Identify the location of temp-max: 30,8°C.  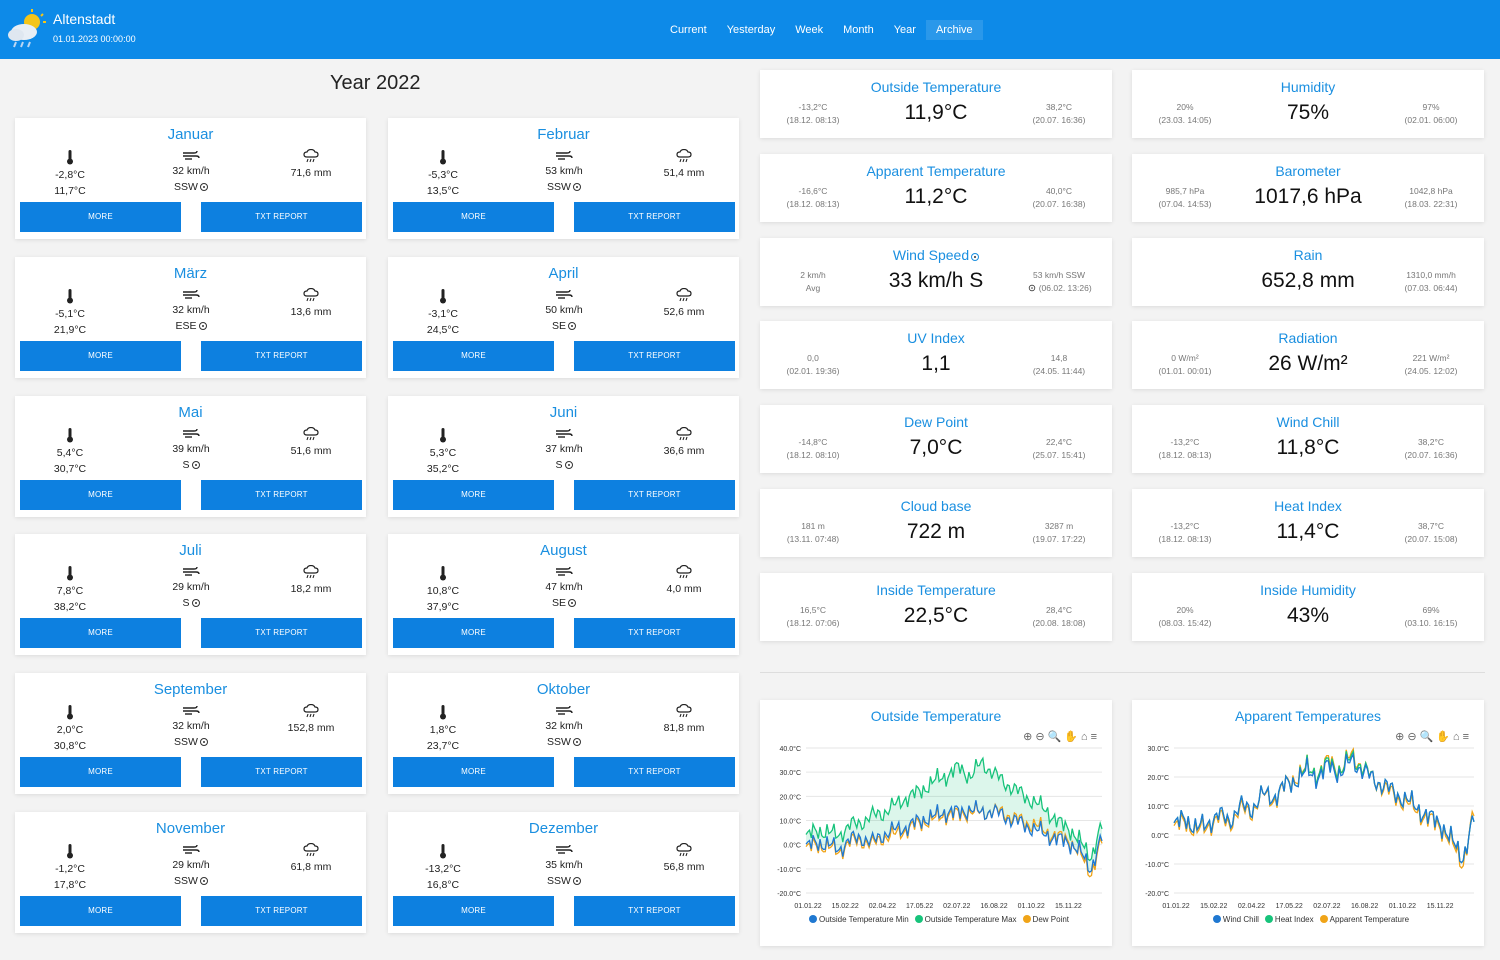
(70, 746).